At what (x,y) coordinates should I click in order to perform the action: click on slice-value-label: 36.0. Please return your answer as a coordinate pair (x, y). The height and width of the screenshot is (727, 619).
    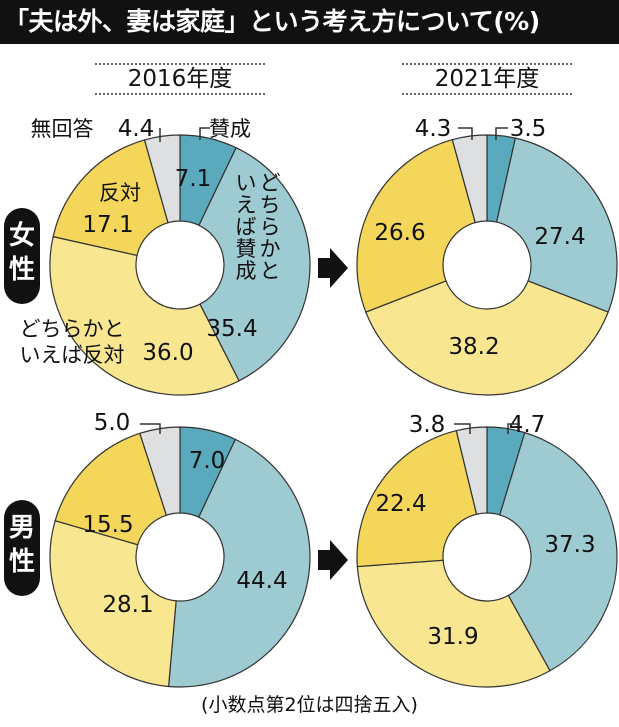
    Looking at the image, I should click on (167, 353).